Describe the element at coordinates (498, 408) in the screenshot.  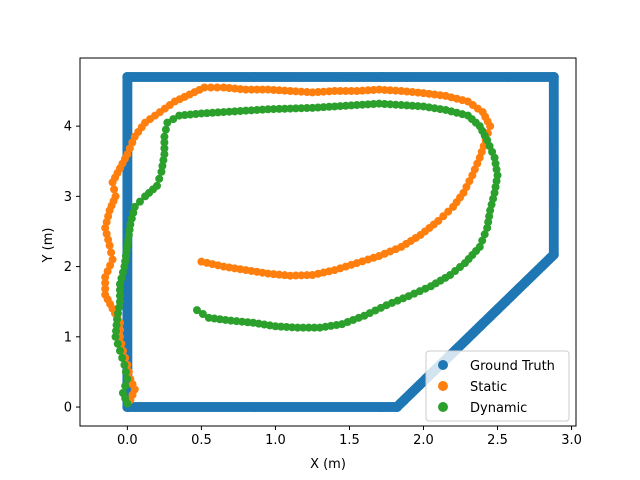
I see `legend-label: Dynamic` at that location.